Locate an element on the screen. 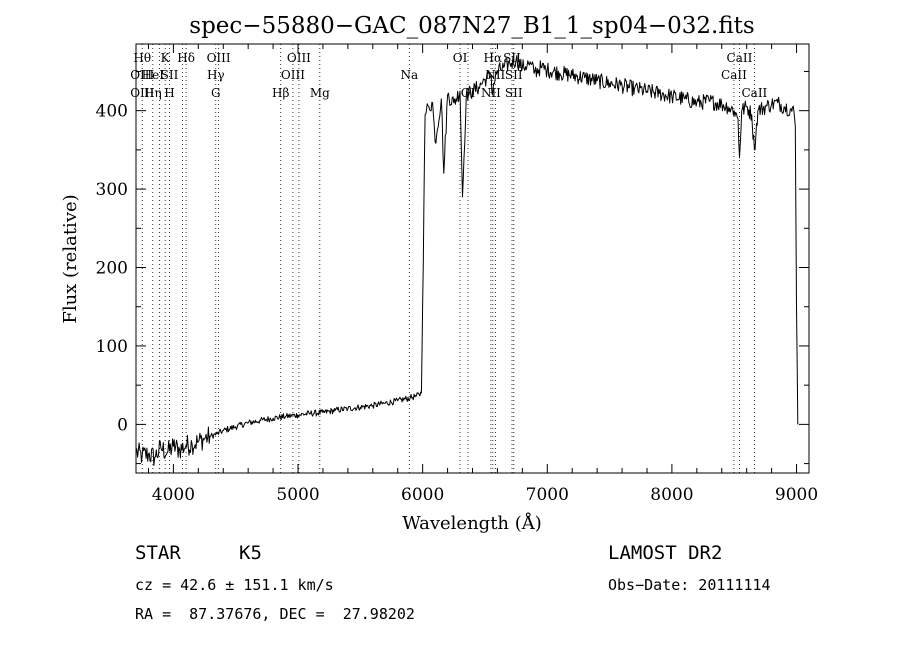 Image resolution: width=900 pixels, height=650 pixels. x-tick-label: 6000 is located at coordinates (422, 495).